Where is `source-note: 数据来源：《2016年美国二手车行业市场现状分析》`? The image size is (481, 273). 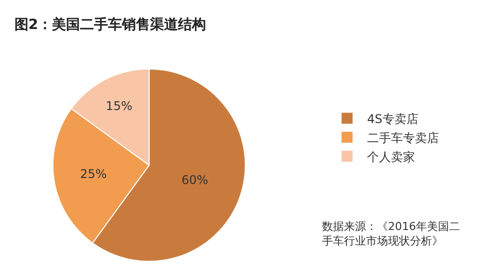
source-note: 数据来源：《2016年美国二手车行业市场现状分析》 is located at coordinates (391, 234).